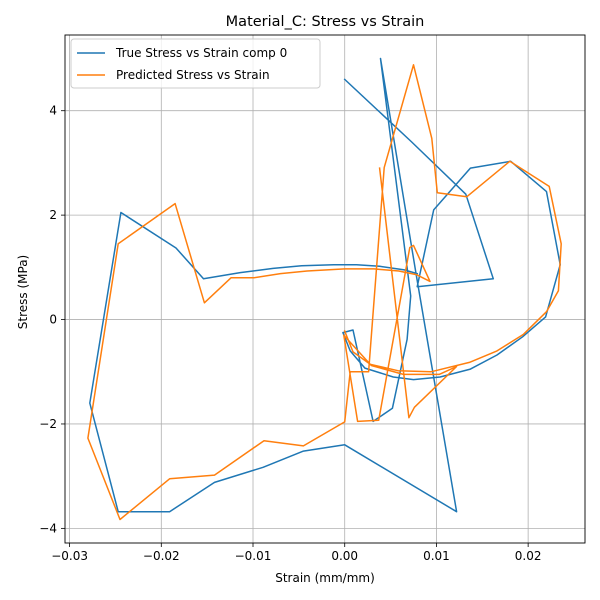 This screenshot has width=600, height=600. Describe the element at coordinates (23, 292) in the screenshot. I see `y-axis-label: Stress (MPa)` at that location.